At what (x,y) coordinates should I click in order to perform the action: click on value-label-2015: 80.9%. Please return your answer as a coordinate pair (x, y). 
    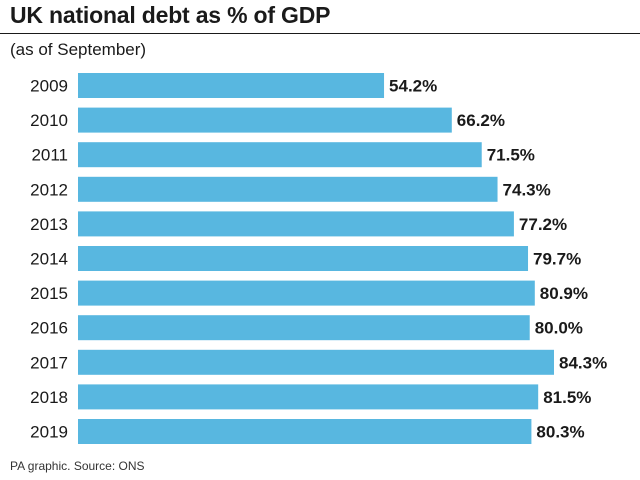
    Looking at the image, I should click on (564, 293).